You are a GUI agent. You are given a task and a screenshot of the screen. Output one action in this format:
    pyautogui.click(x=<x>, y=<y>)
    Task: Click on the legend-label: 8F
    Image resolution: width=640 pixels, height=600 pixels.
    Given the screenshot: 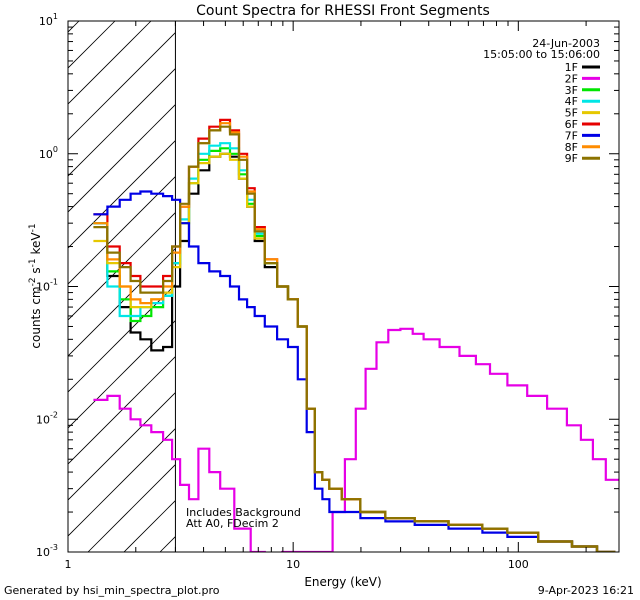 What is the action you would take?
    pyautogui.click(x=571, y=147)
    